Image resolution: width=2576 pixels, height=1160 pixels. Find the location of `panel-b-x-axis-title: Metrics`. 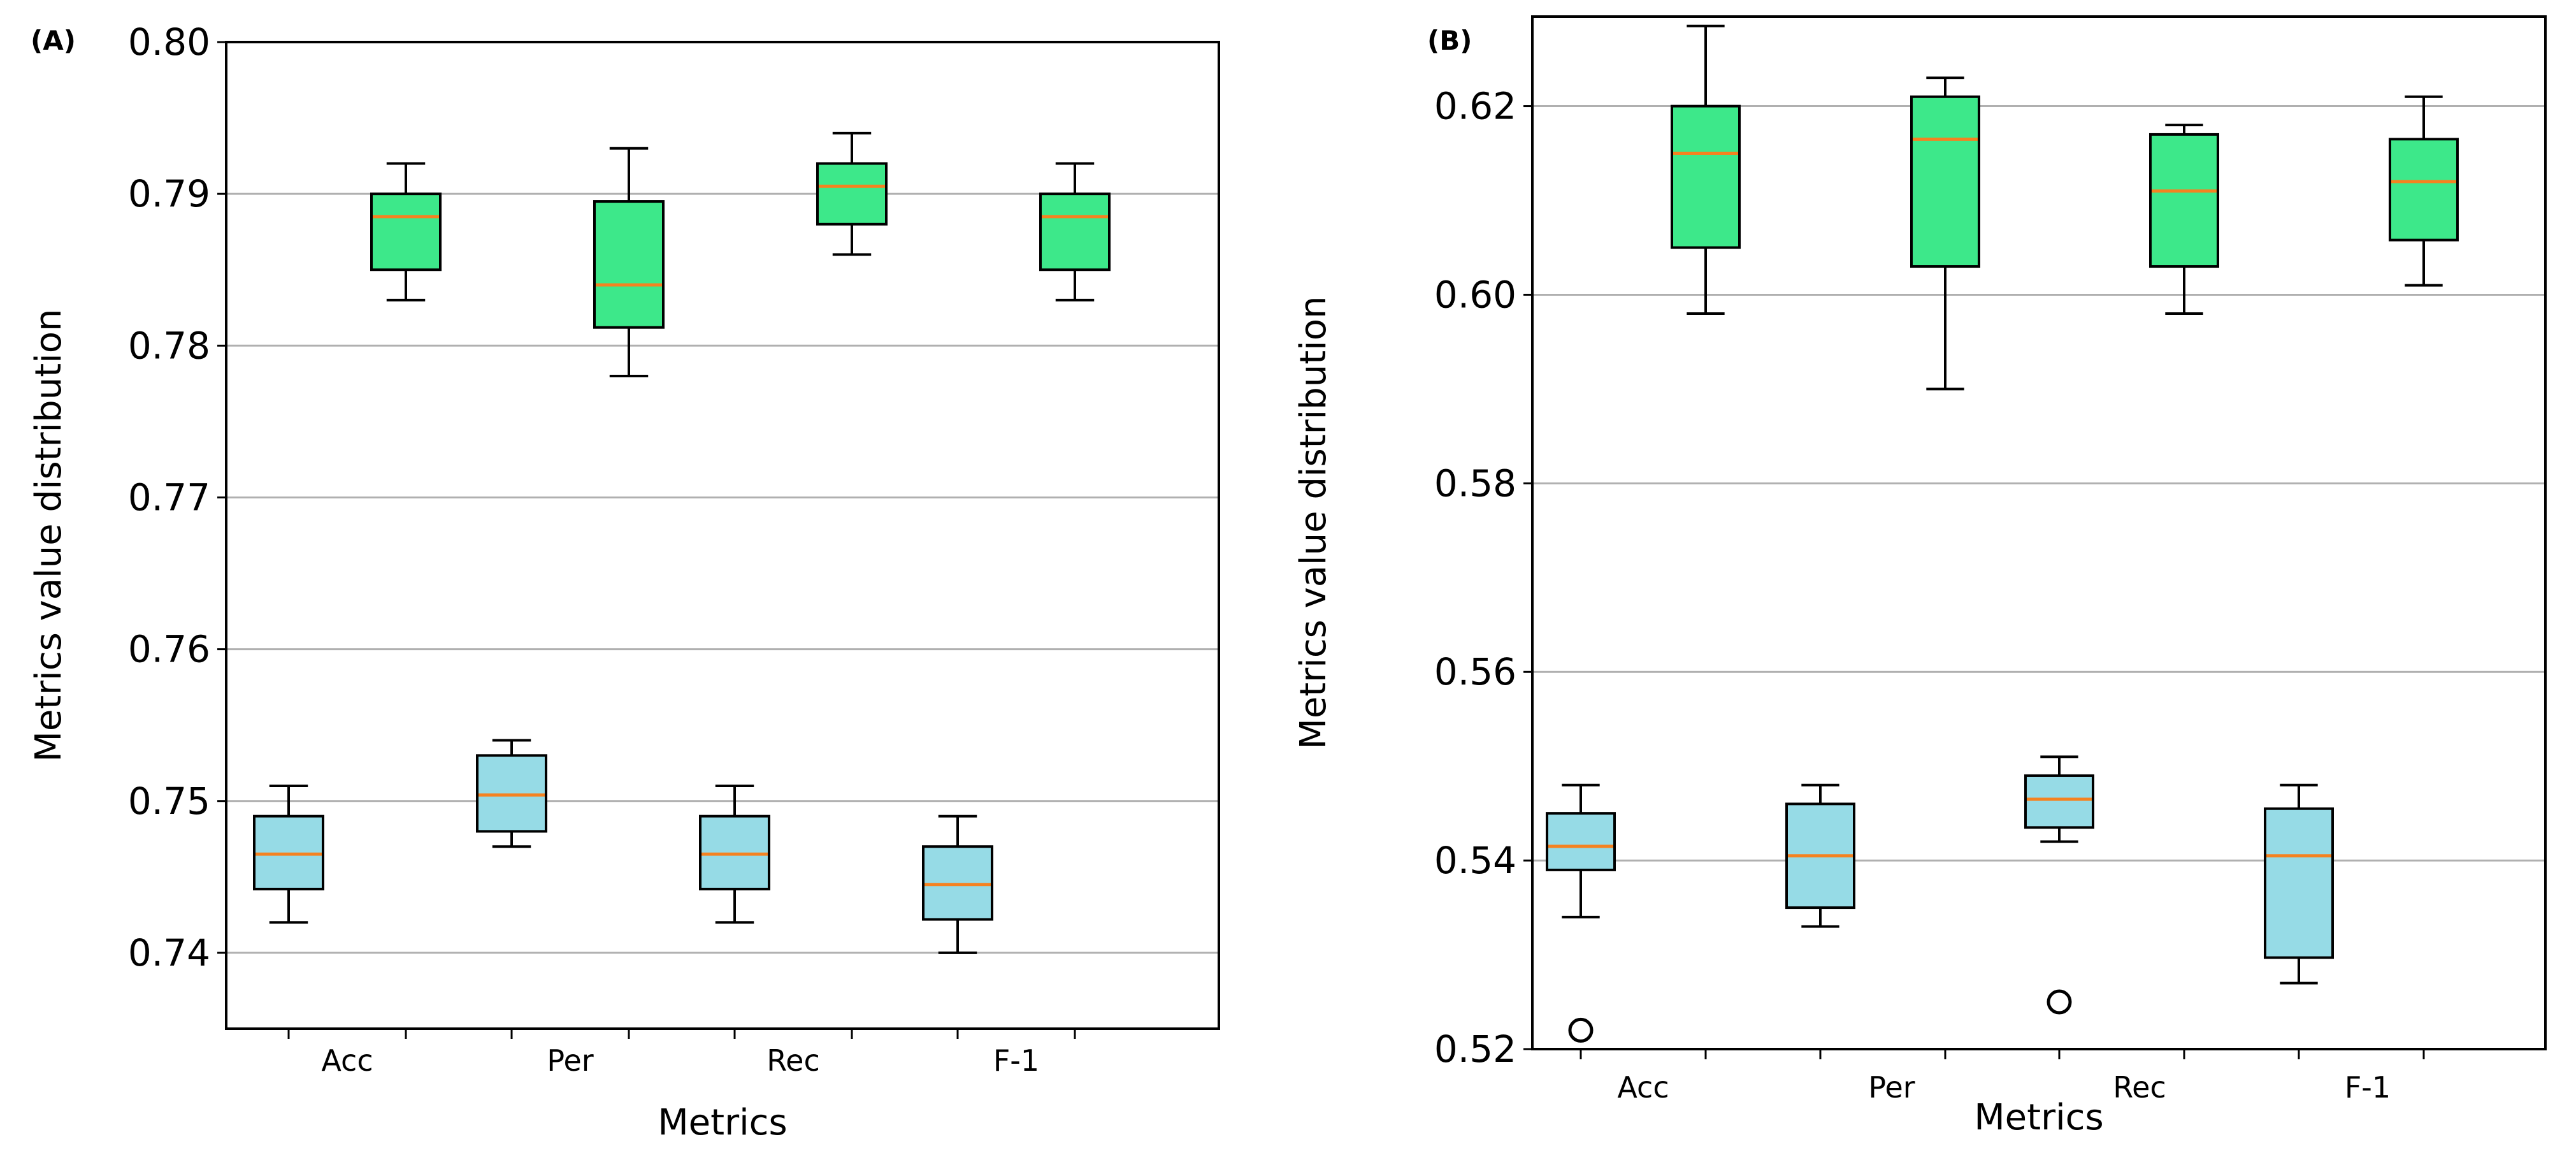

panel-b-x-axis-title: Metrics is located at coordinates (2038, 1117).